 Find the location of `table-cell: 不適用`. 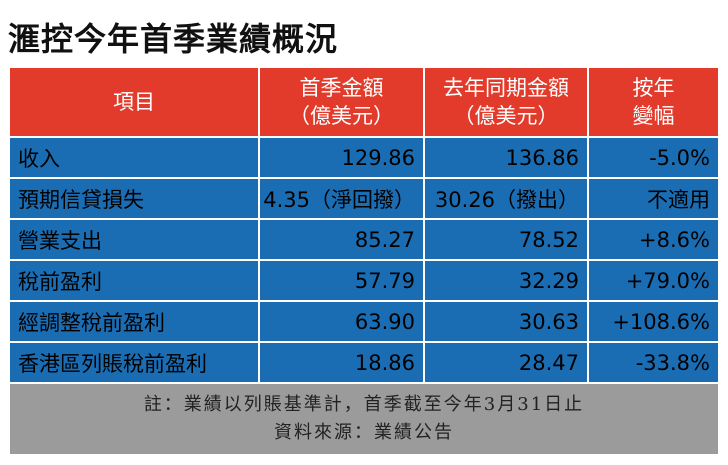

table-cell: 不適用 is located at coordinates (652, 198).